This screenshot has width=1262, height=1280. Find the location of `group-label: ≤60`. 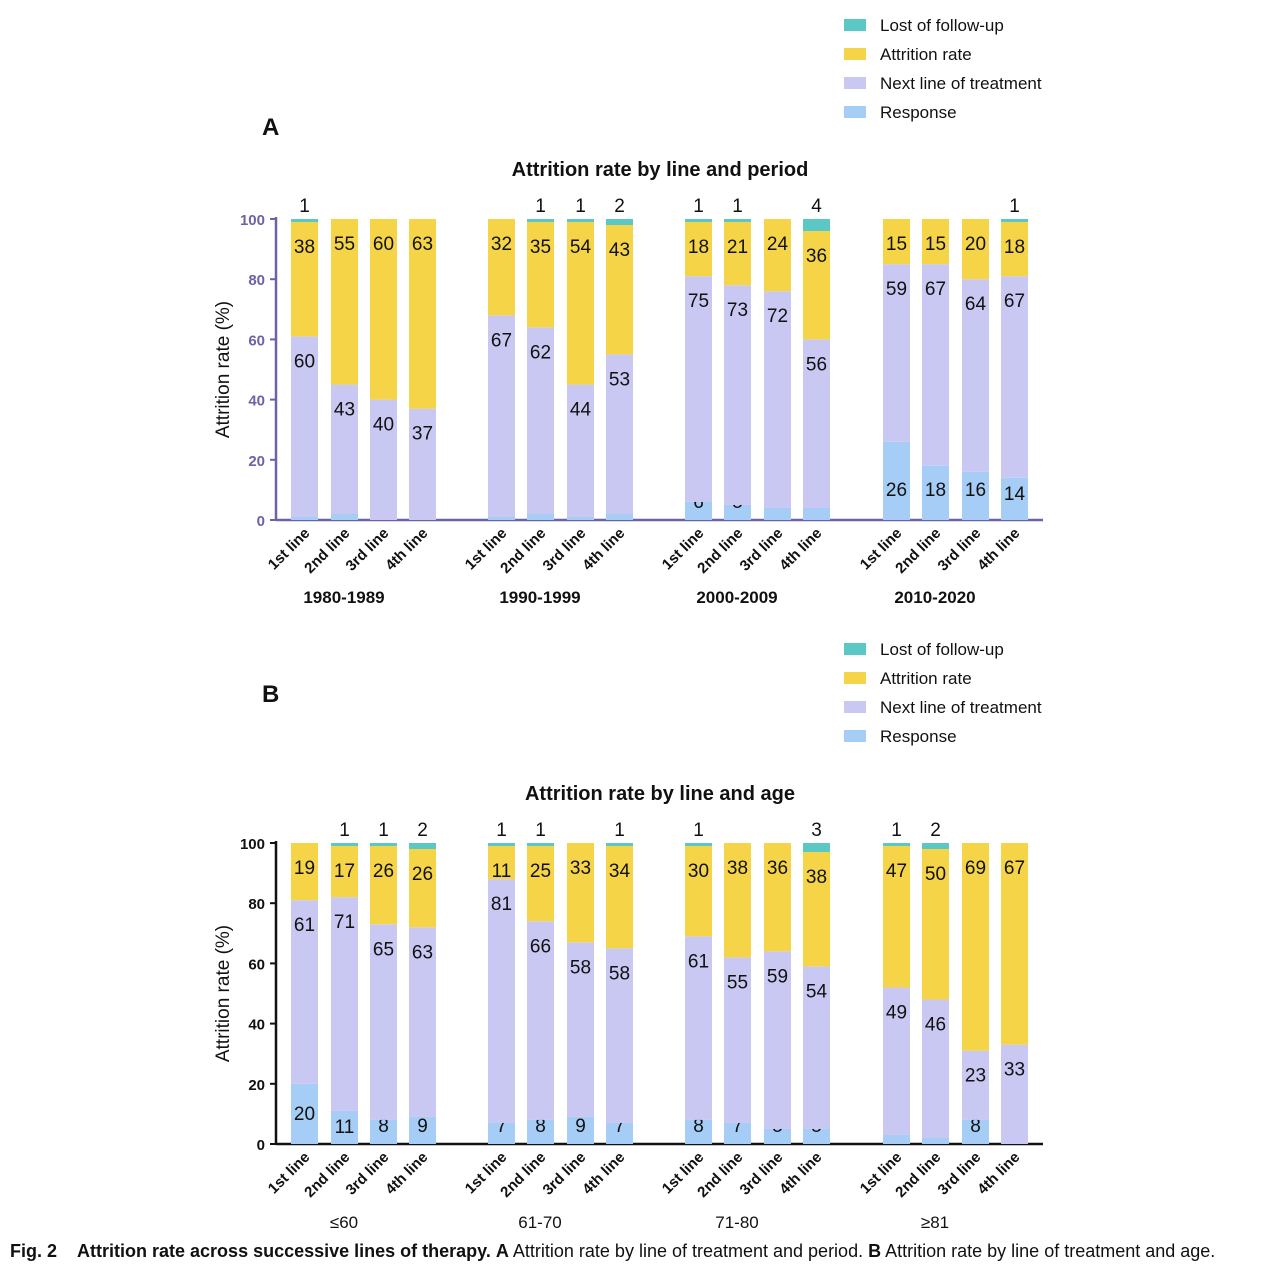

group-label: ≤60 is located at coordinates (344, 1222).